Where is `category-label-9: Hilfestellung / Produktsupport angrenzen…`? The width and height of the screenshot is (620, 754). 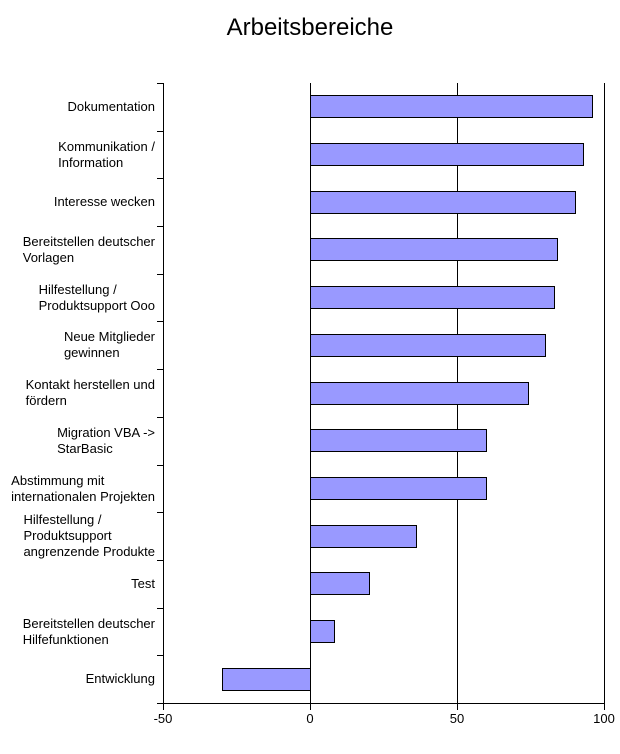 category-label-9: Hilfestellung / Produktsupport angrenzen… is located at coordinates (77, 536).